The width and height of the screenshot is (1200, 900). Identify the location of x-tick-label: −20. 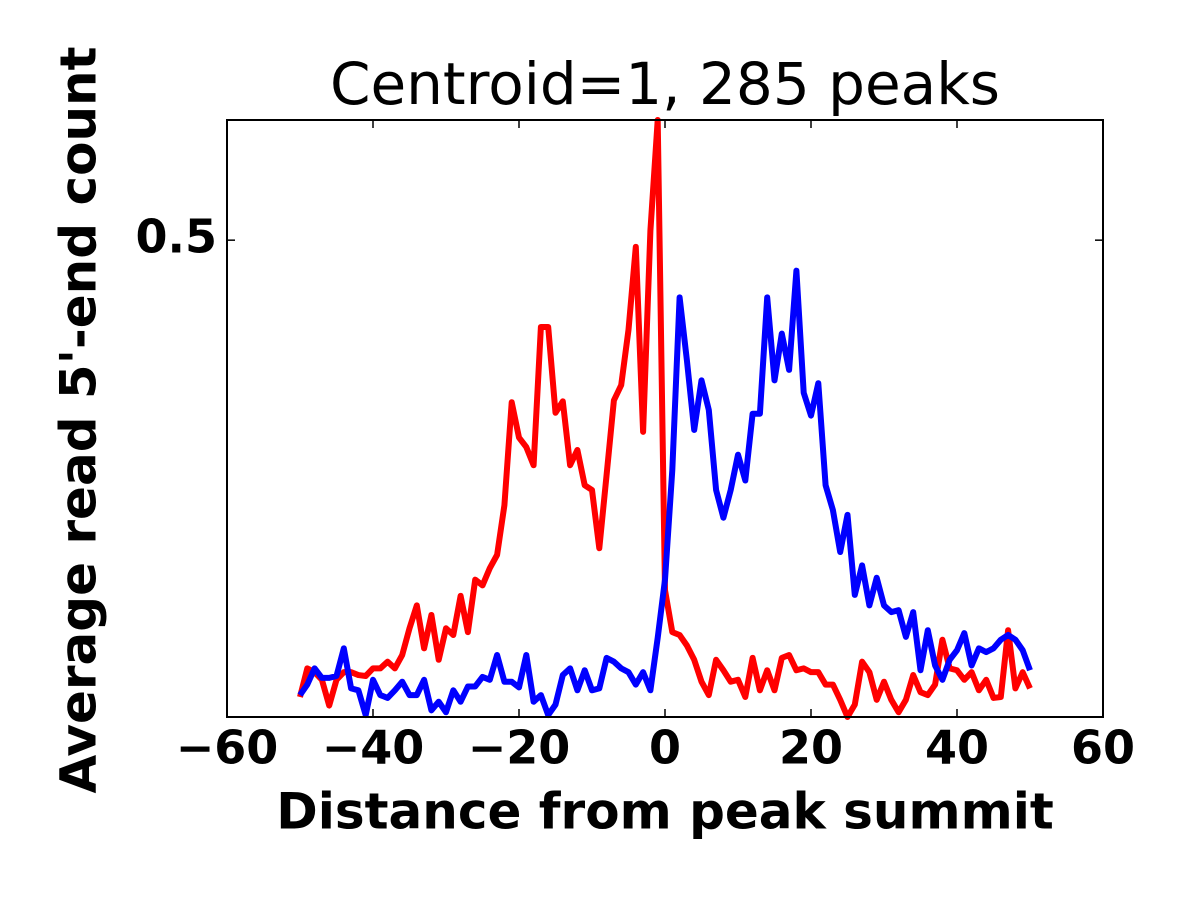
(519, 748).